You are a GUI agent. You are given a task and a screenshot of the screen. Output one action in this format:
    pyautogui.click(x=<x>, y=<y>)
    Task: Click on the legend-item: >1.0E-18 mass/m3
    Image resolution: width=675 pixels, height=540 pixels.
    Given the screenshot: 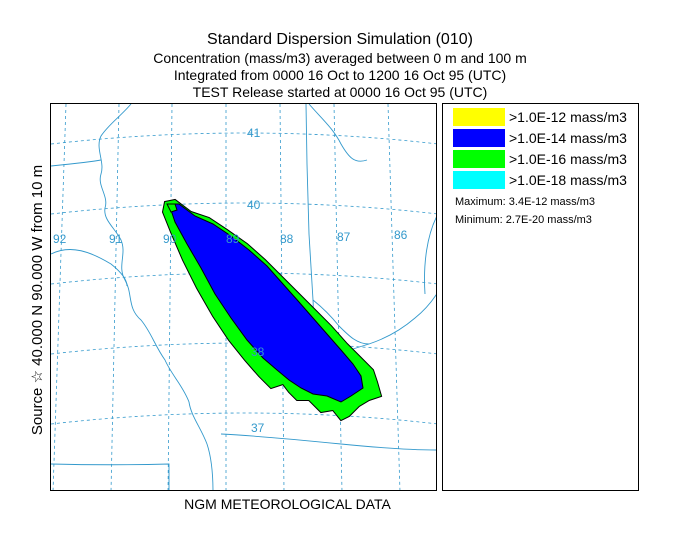 What is the action you would take?
    pyautogui.click(x=540, y=180)
    